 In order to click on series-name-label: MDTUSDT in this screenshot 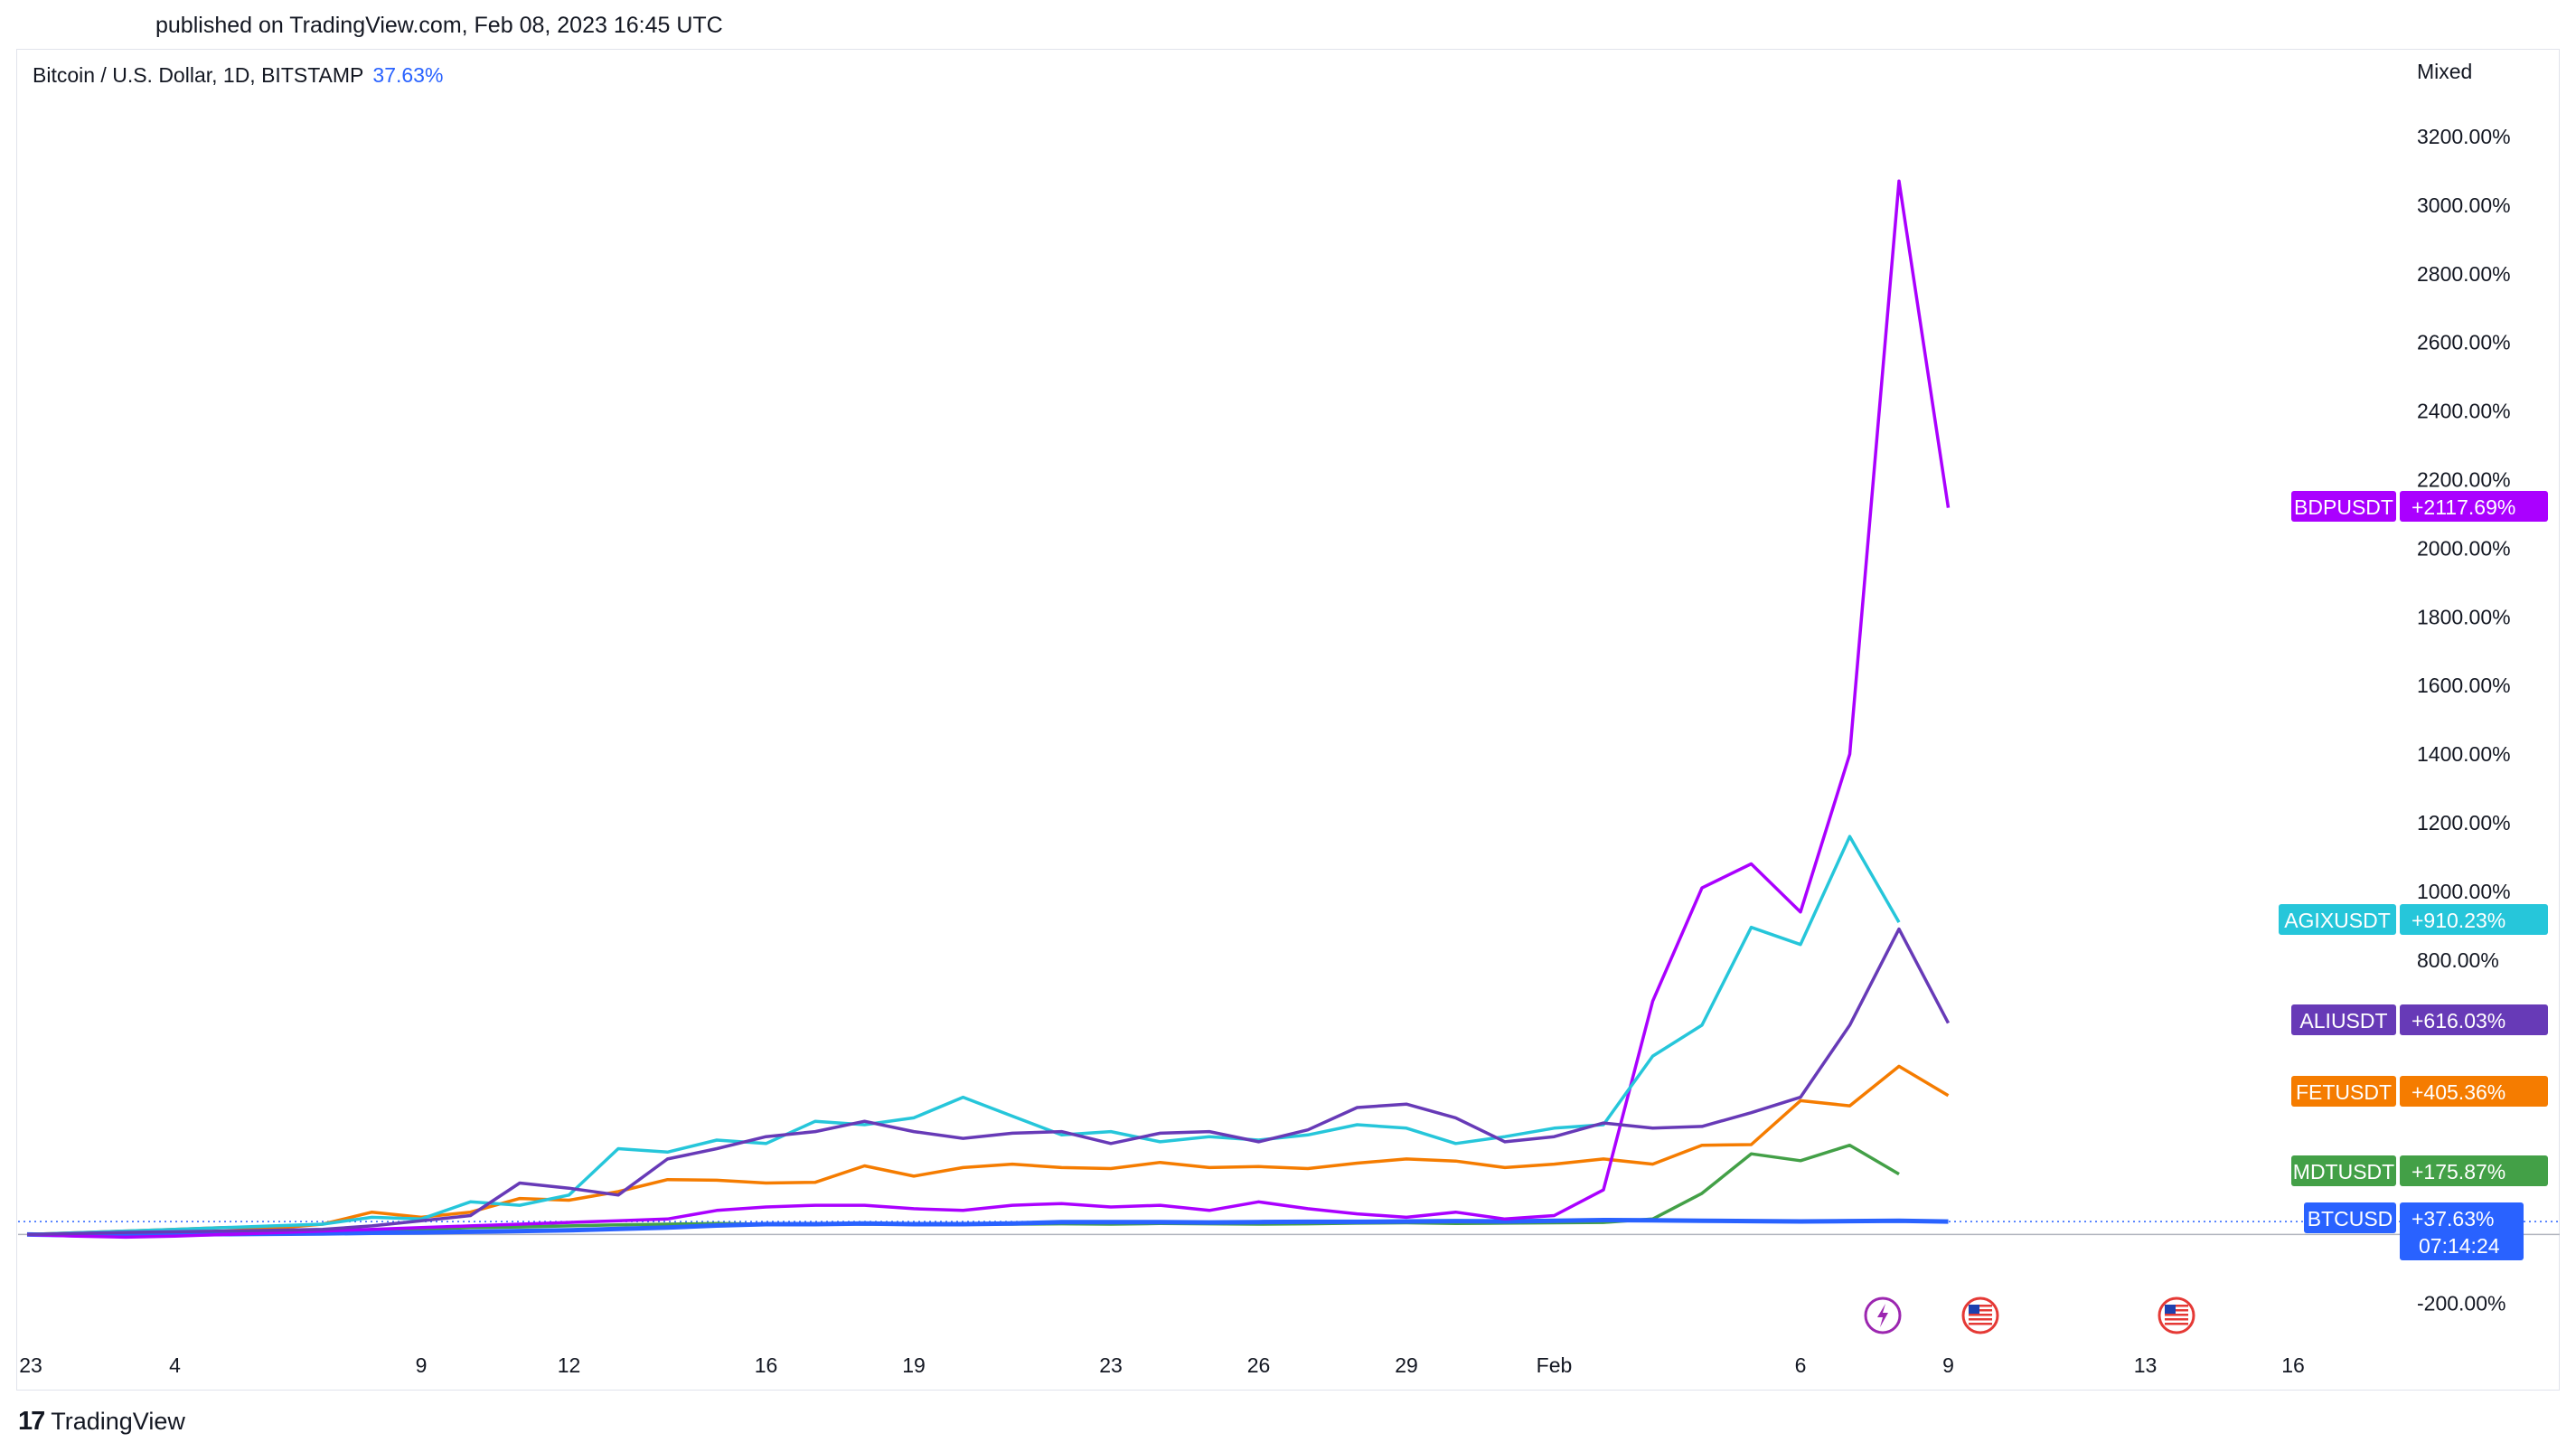, I will do `click(2343, 1171)`.